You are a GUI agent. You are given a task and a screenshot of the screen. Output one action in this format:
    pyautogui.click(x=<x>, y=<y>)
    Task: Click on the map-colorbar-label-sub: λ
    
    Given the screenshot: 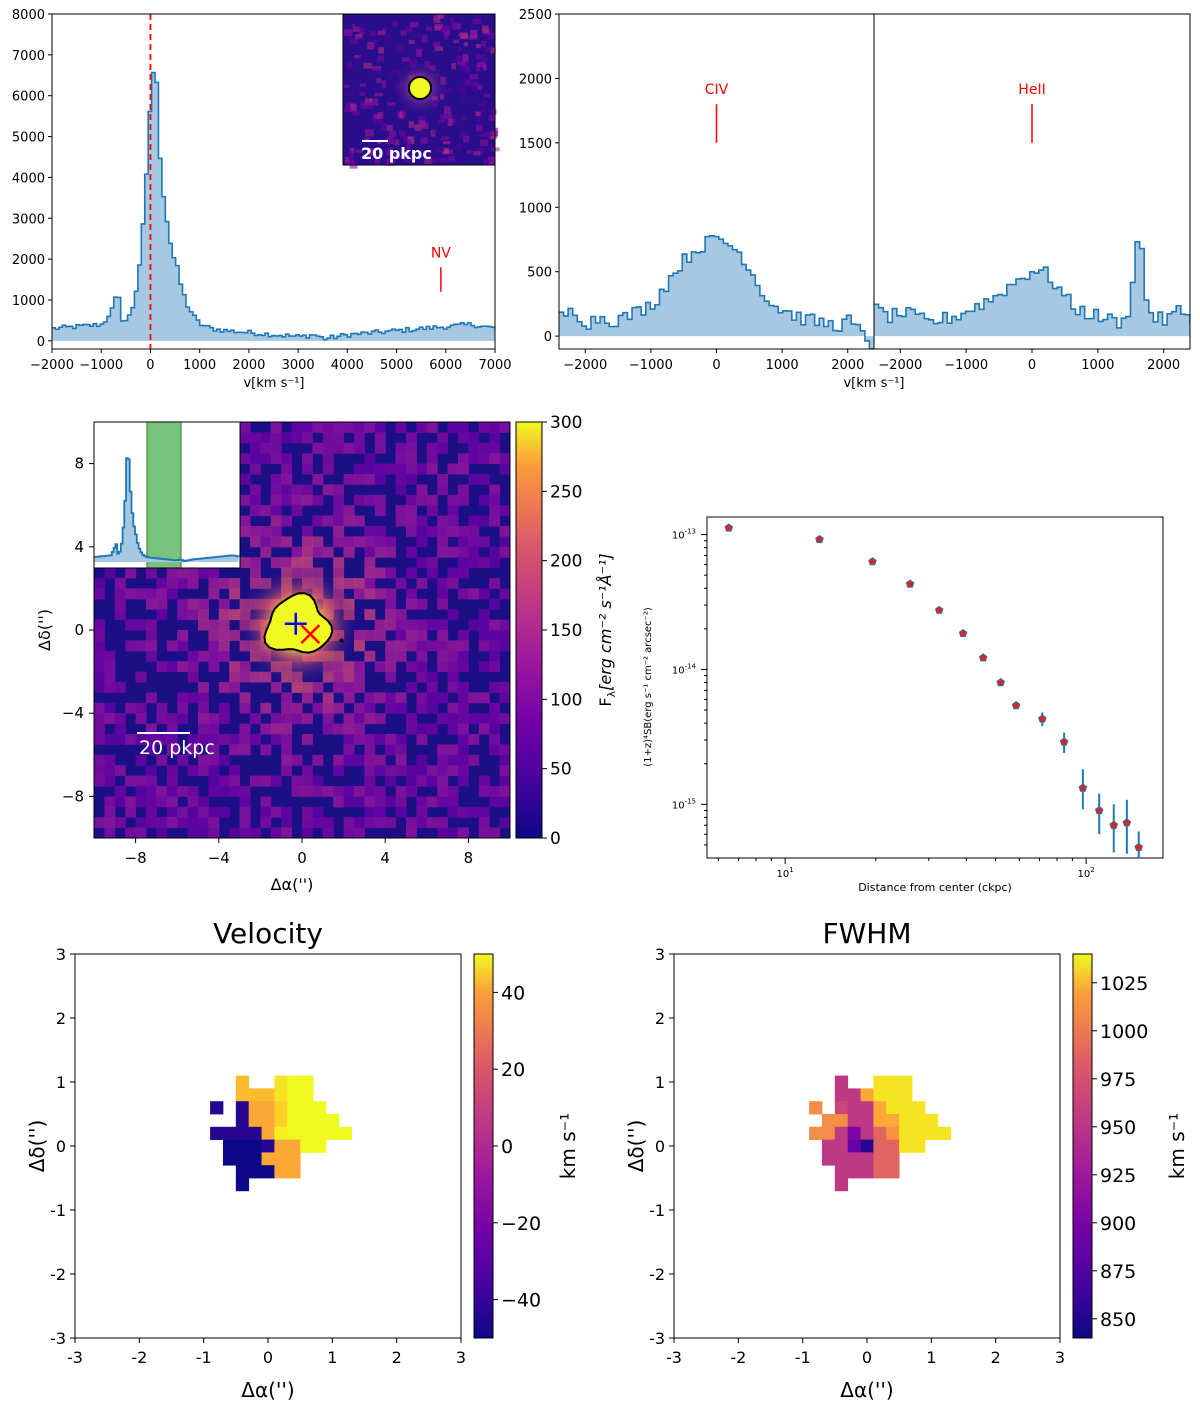 What is the action you would take?
    pyautogui.click(x=611, y=693)
    